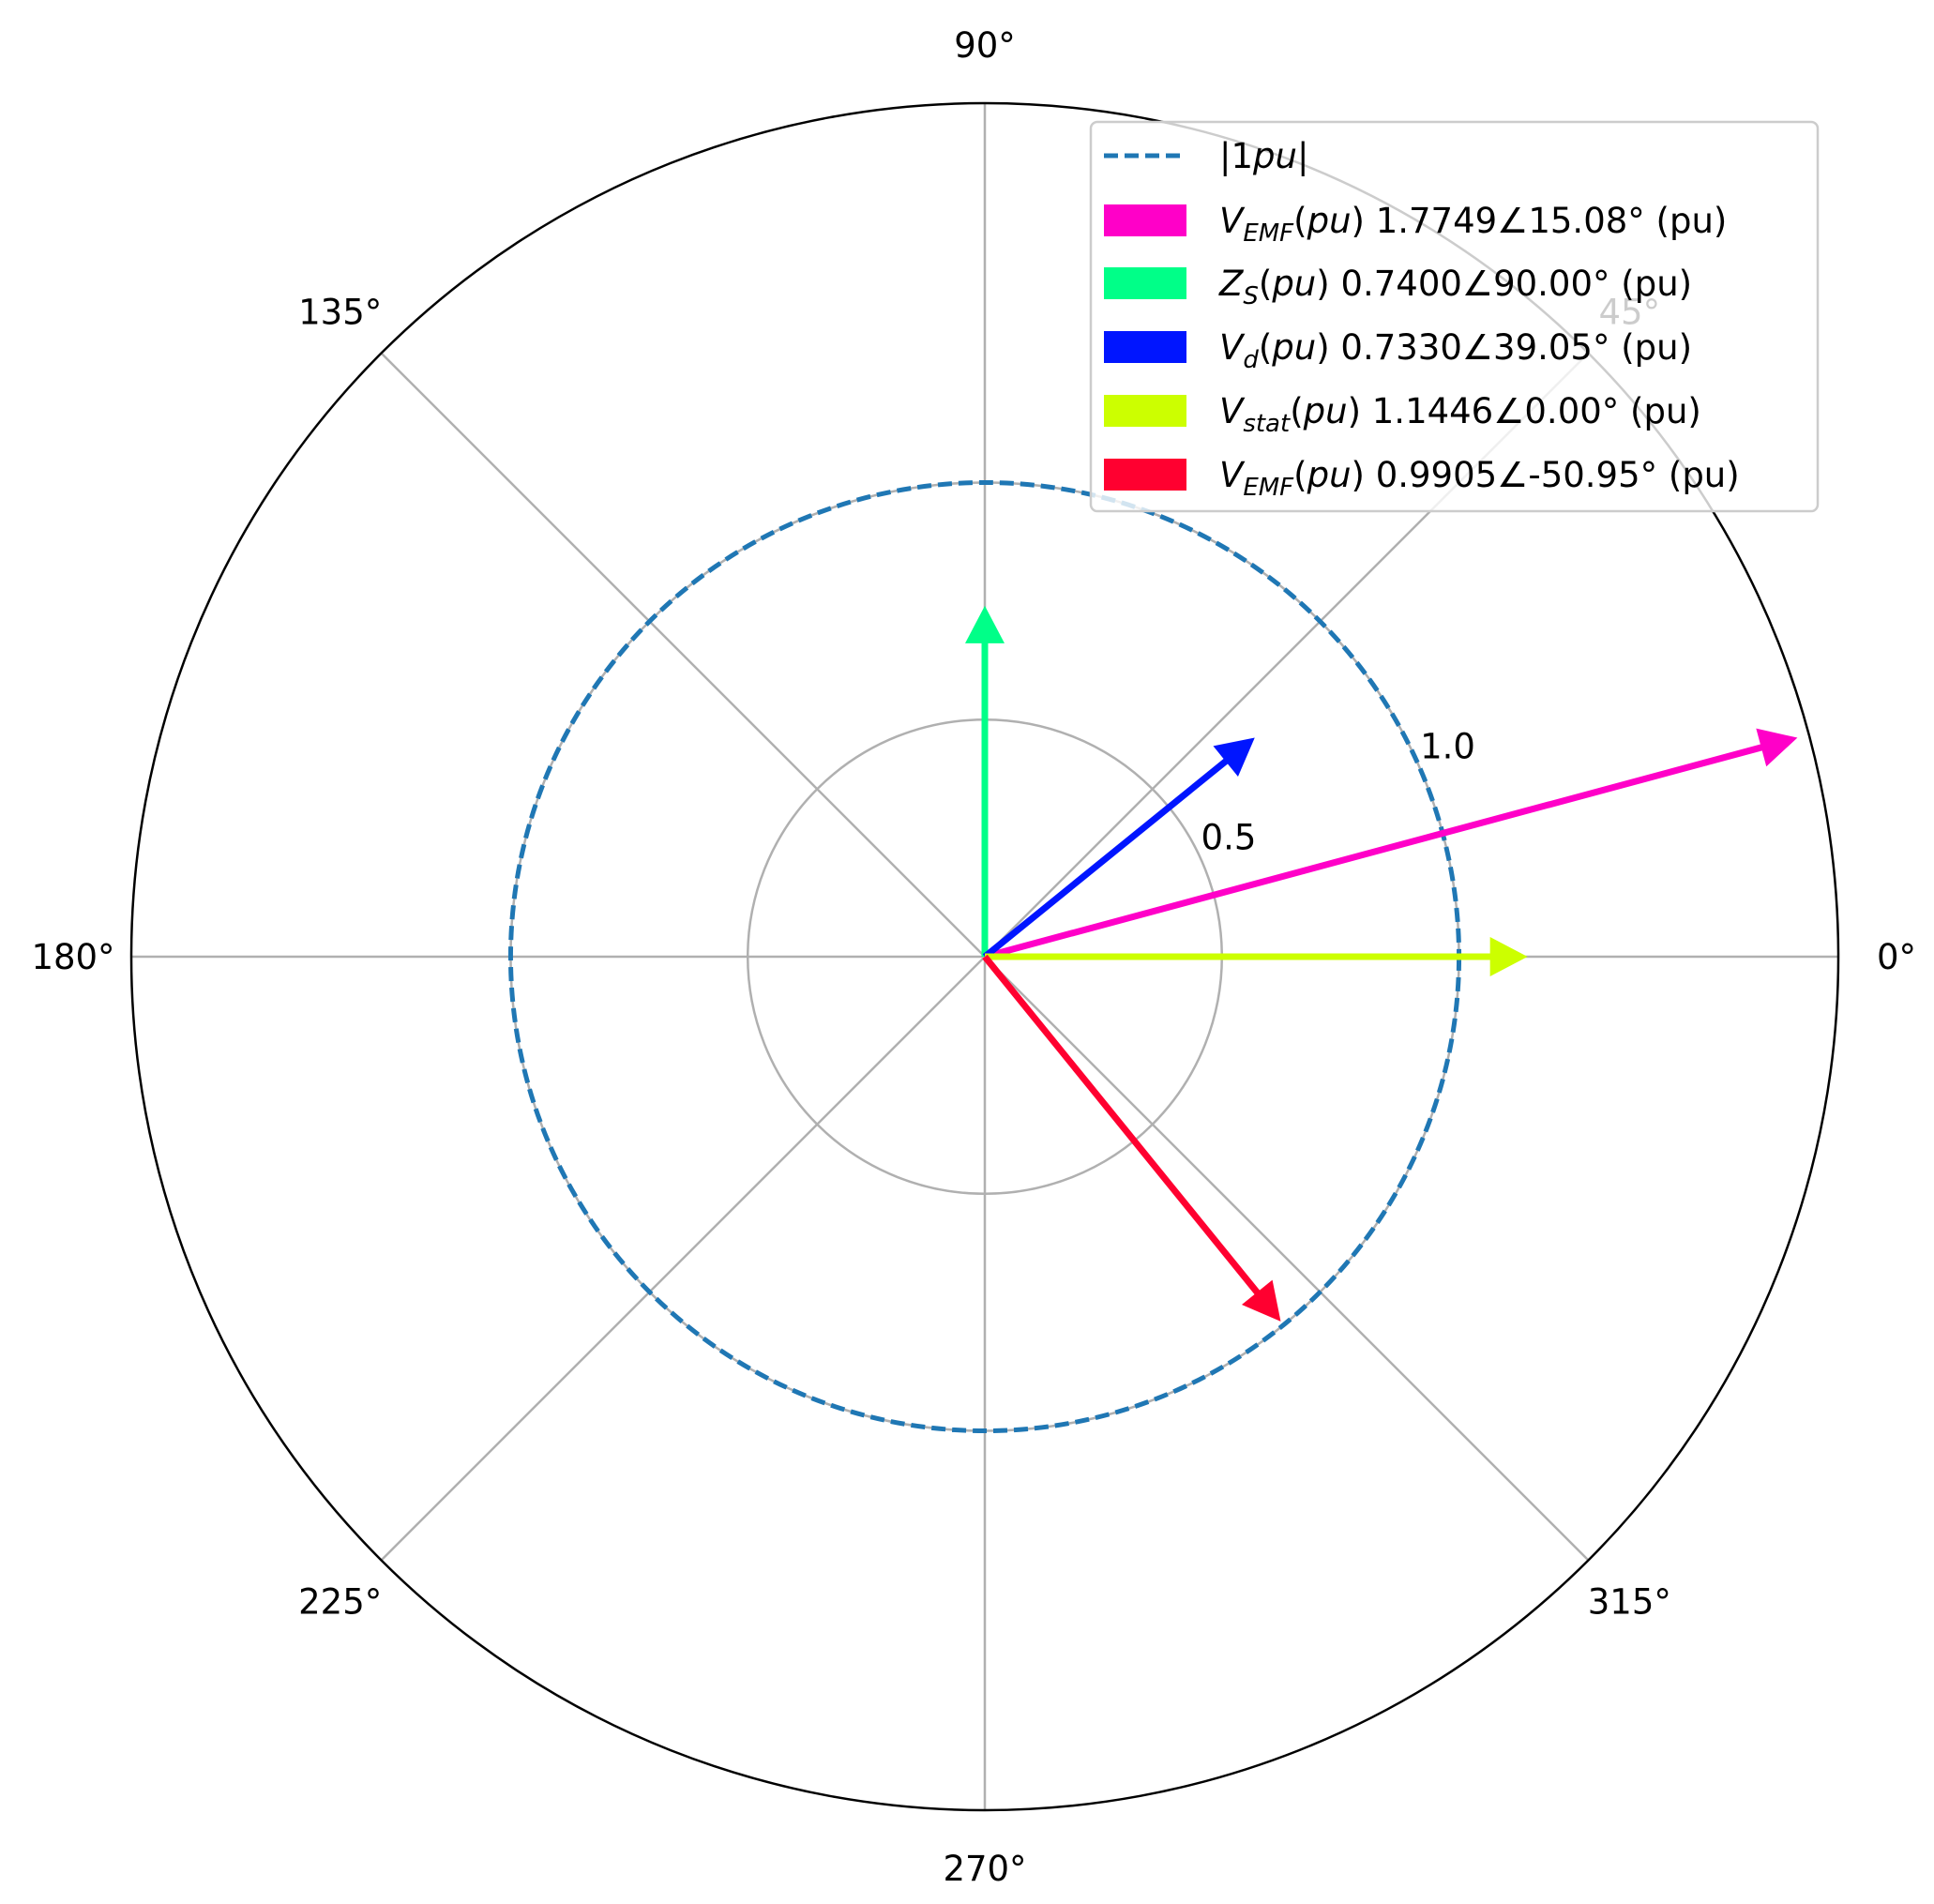  Describe the element at coordinates (1374, 852) in the screenshot. I see `phasor-1-shaft` at that location.